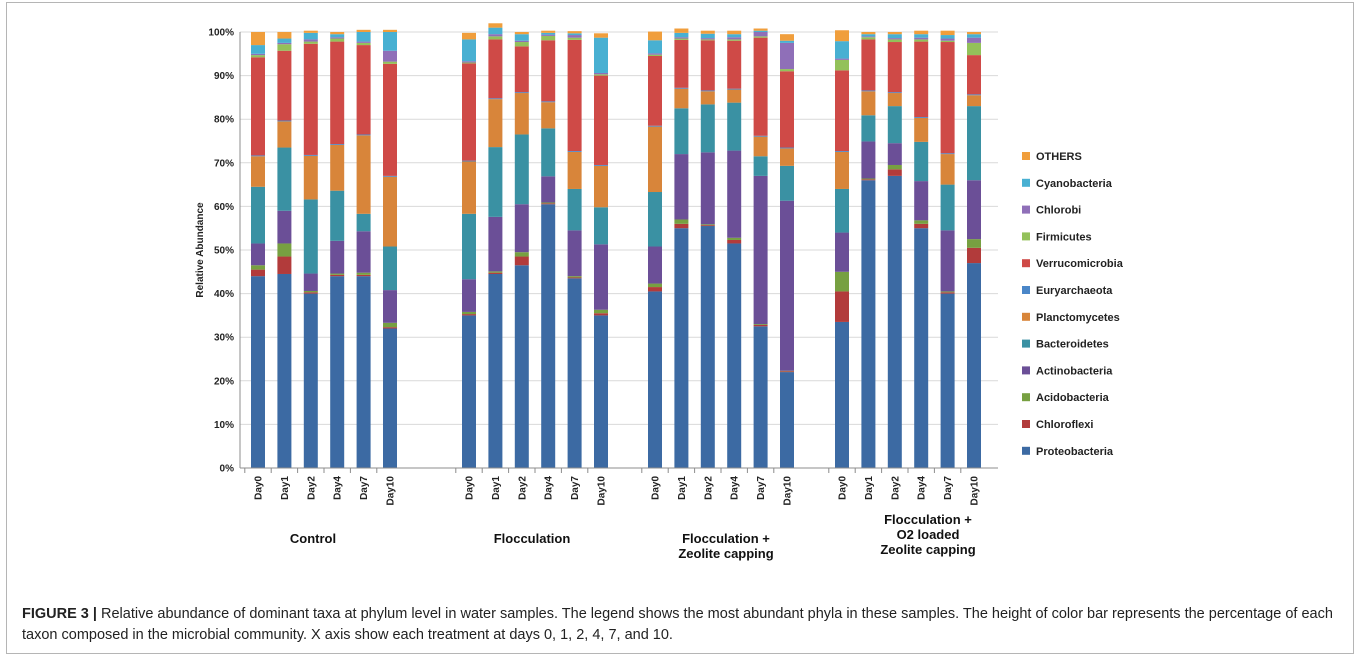 The image size is (1360, 660). Describe the element at coordinates (224, 294) in the screenshot. I see `y-tick-label: 40%` at that location.